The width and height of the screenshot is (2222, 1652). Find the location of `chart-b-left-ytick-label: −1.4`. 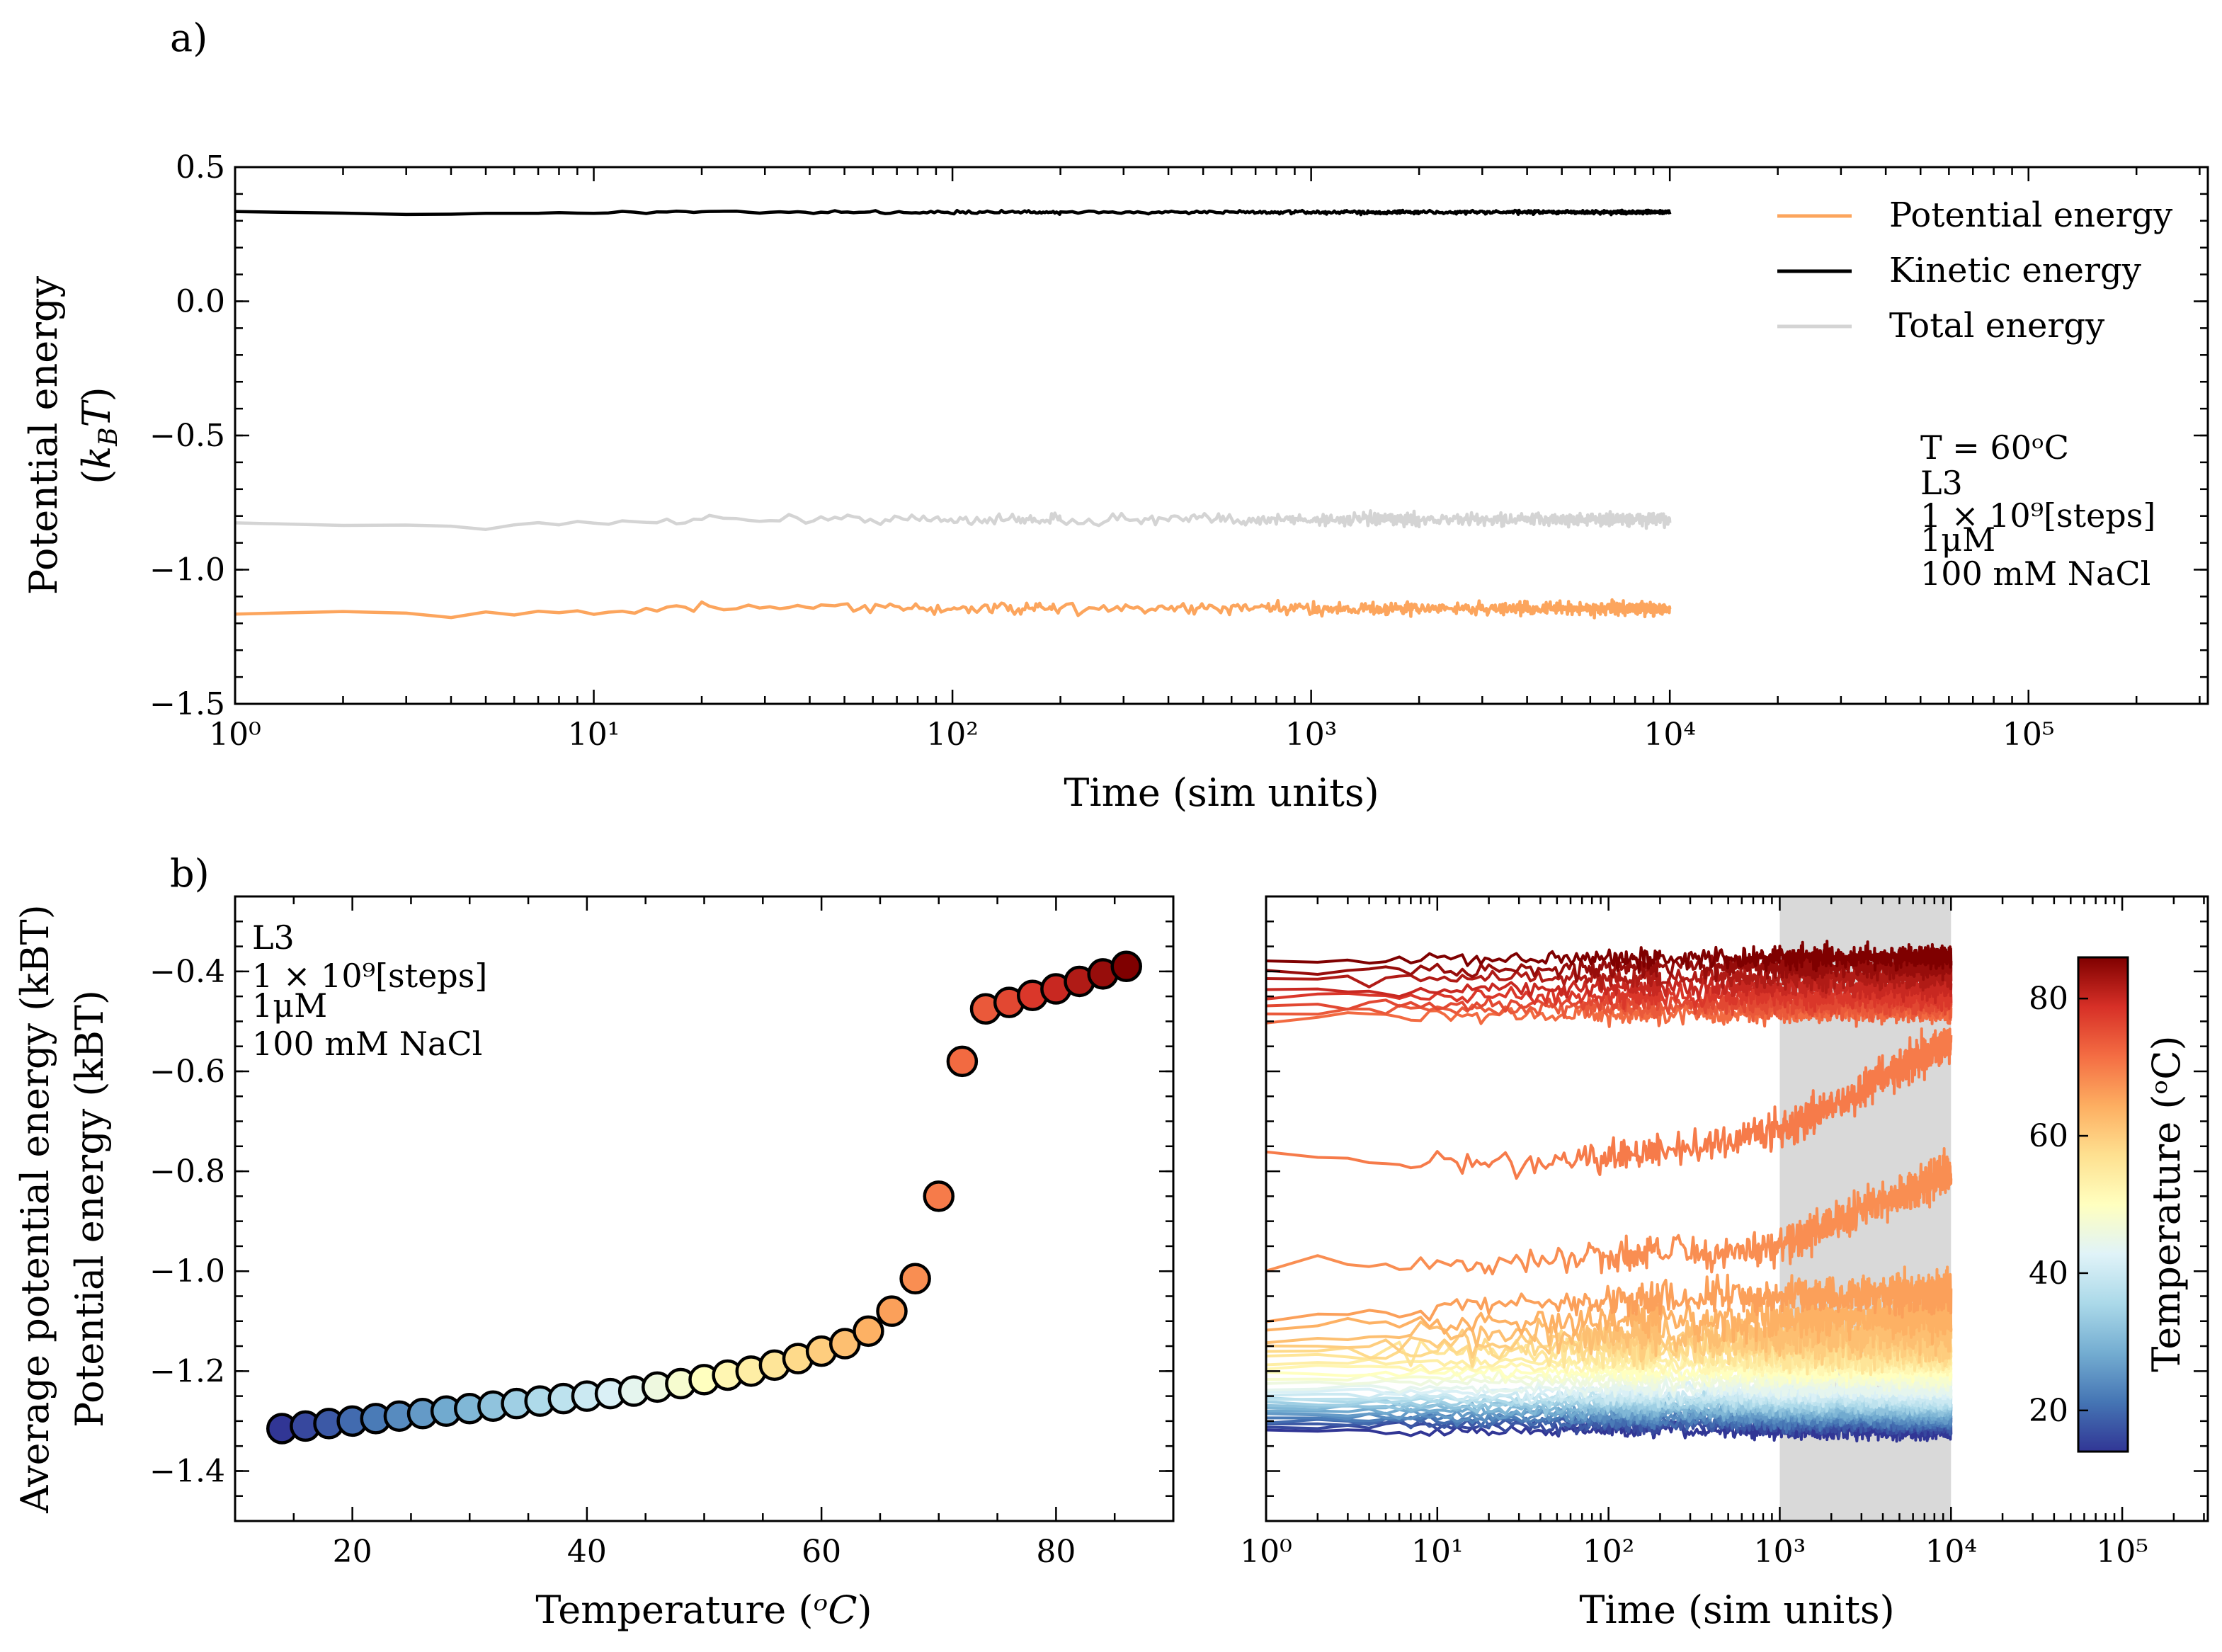

chart-b-left-ytick-label: −1.4 is located at coordinates (187, 1471).